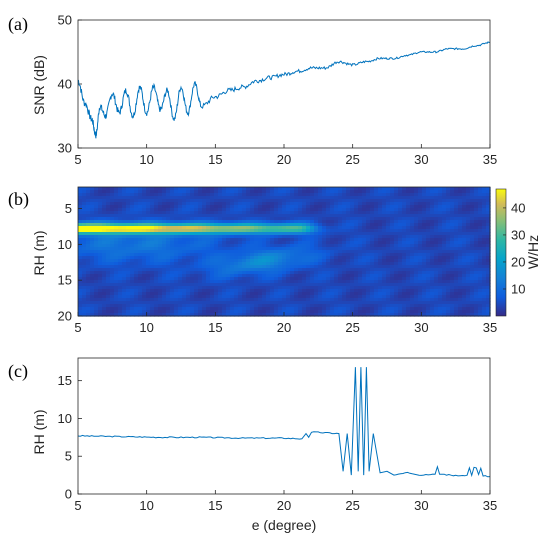 This screenshot has width=550, height=543. Describe the element at coordinates (39, 252) in the screenshot. I see `panel-b-ylabel: RH (m)` at that location.